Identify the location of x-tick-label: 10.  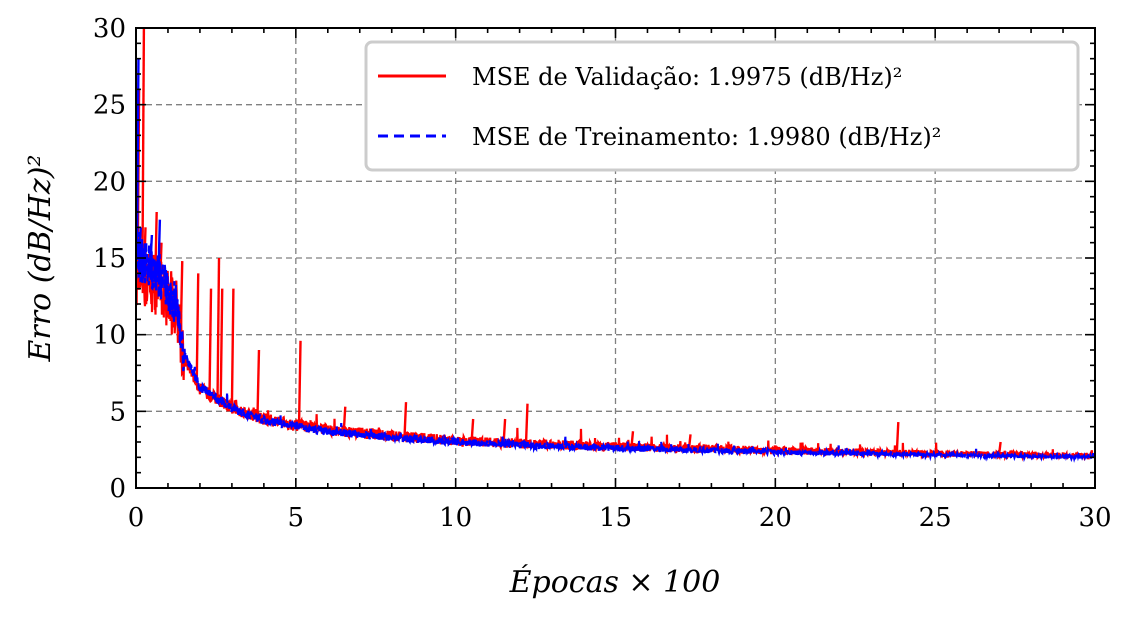
(455, 518).